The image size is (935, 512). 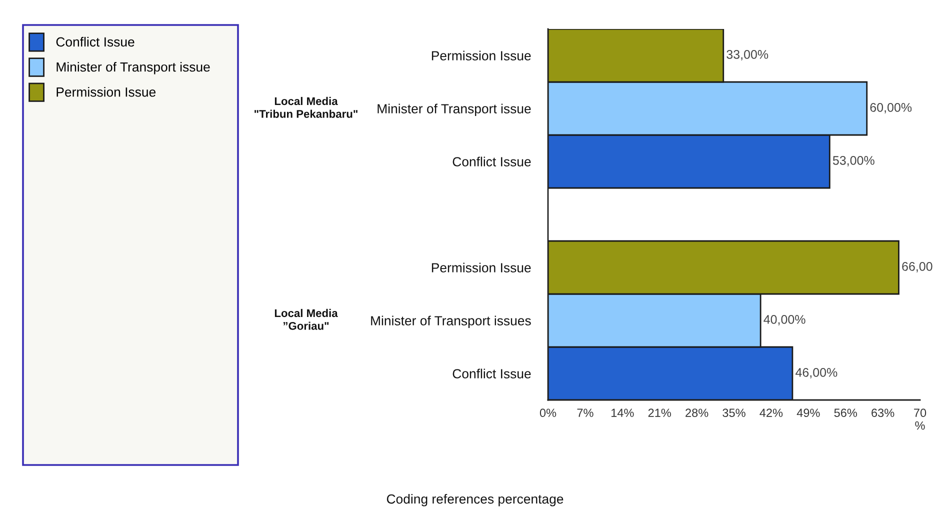 I want to click on y-tick-label: Minister of Transport issues, so click(x=451, y=322).